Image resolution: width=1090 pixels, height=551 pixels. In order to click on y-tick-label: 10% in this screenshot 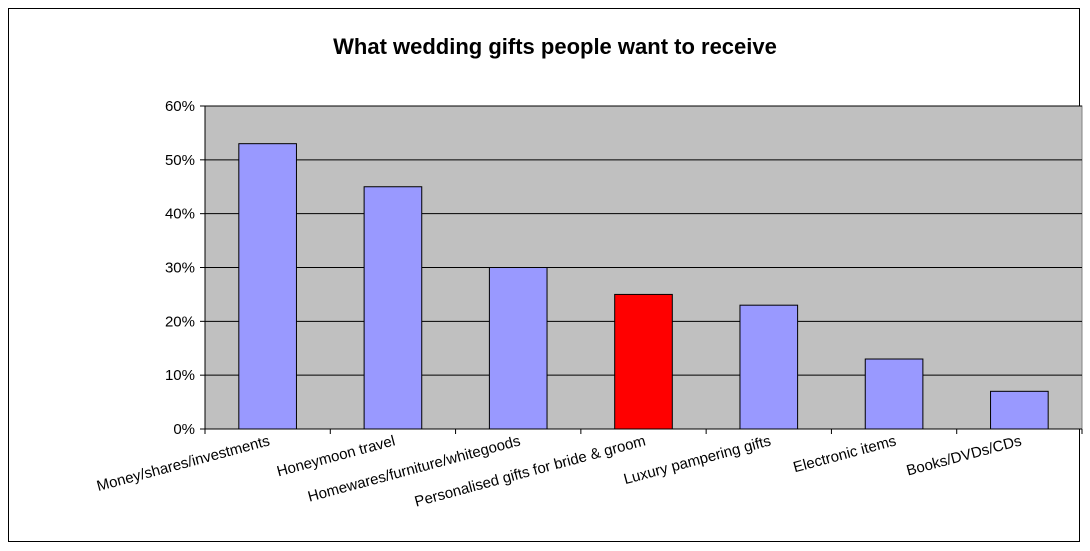, I will do `click(180, 375)`.